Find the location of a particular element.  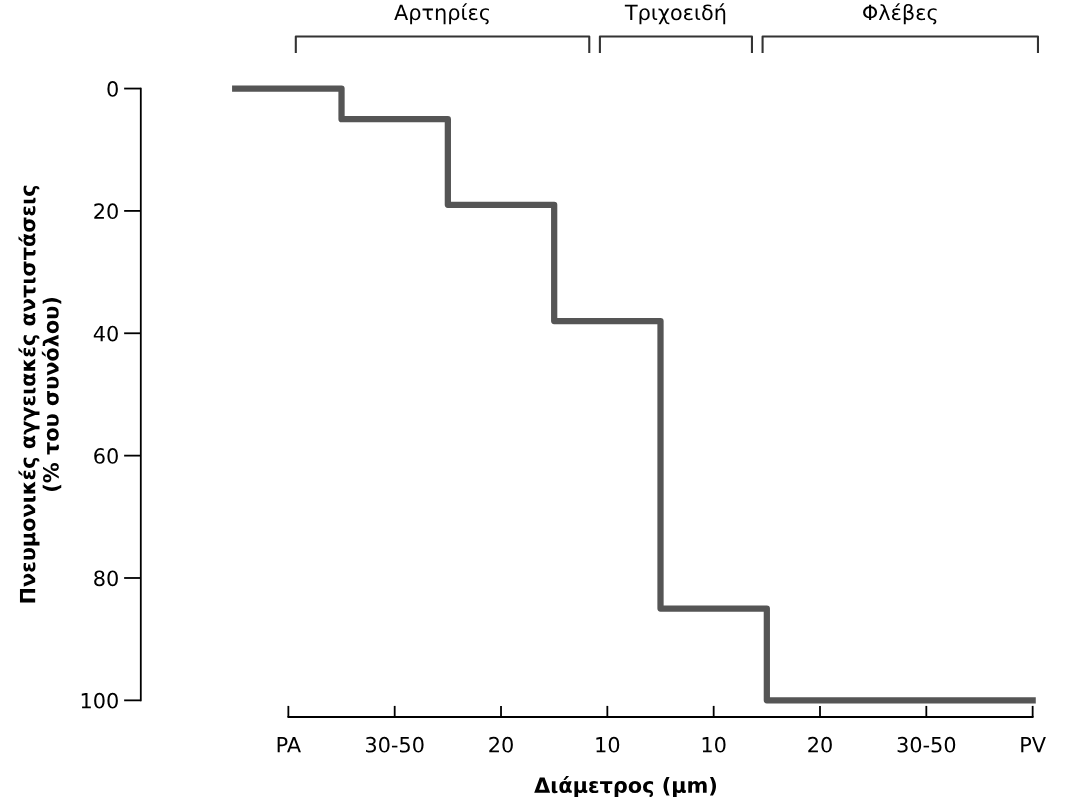

x-tick-label: PV is located at coordinates (1033, 745).